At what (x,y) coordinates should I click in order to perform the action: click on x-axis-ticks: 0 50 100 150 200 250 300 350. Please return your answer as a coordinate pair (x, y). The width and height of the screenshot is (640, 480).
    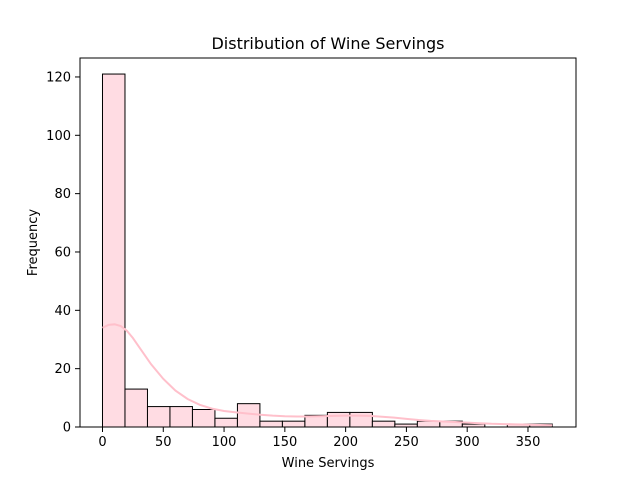
    Looking at the image, I should click on (319, 438).